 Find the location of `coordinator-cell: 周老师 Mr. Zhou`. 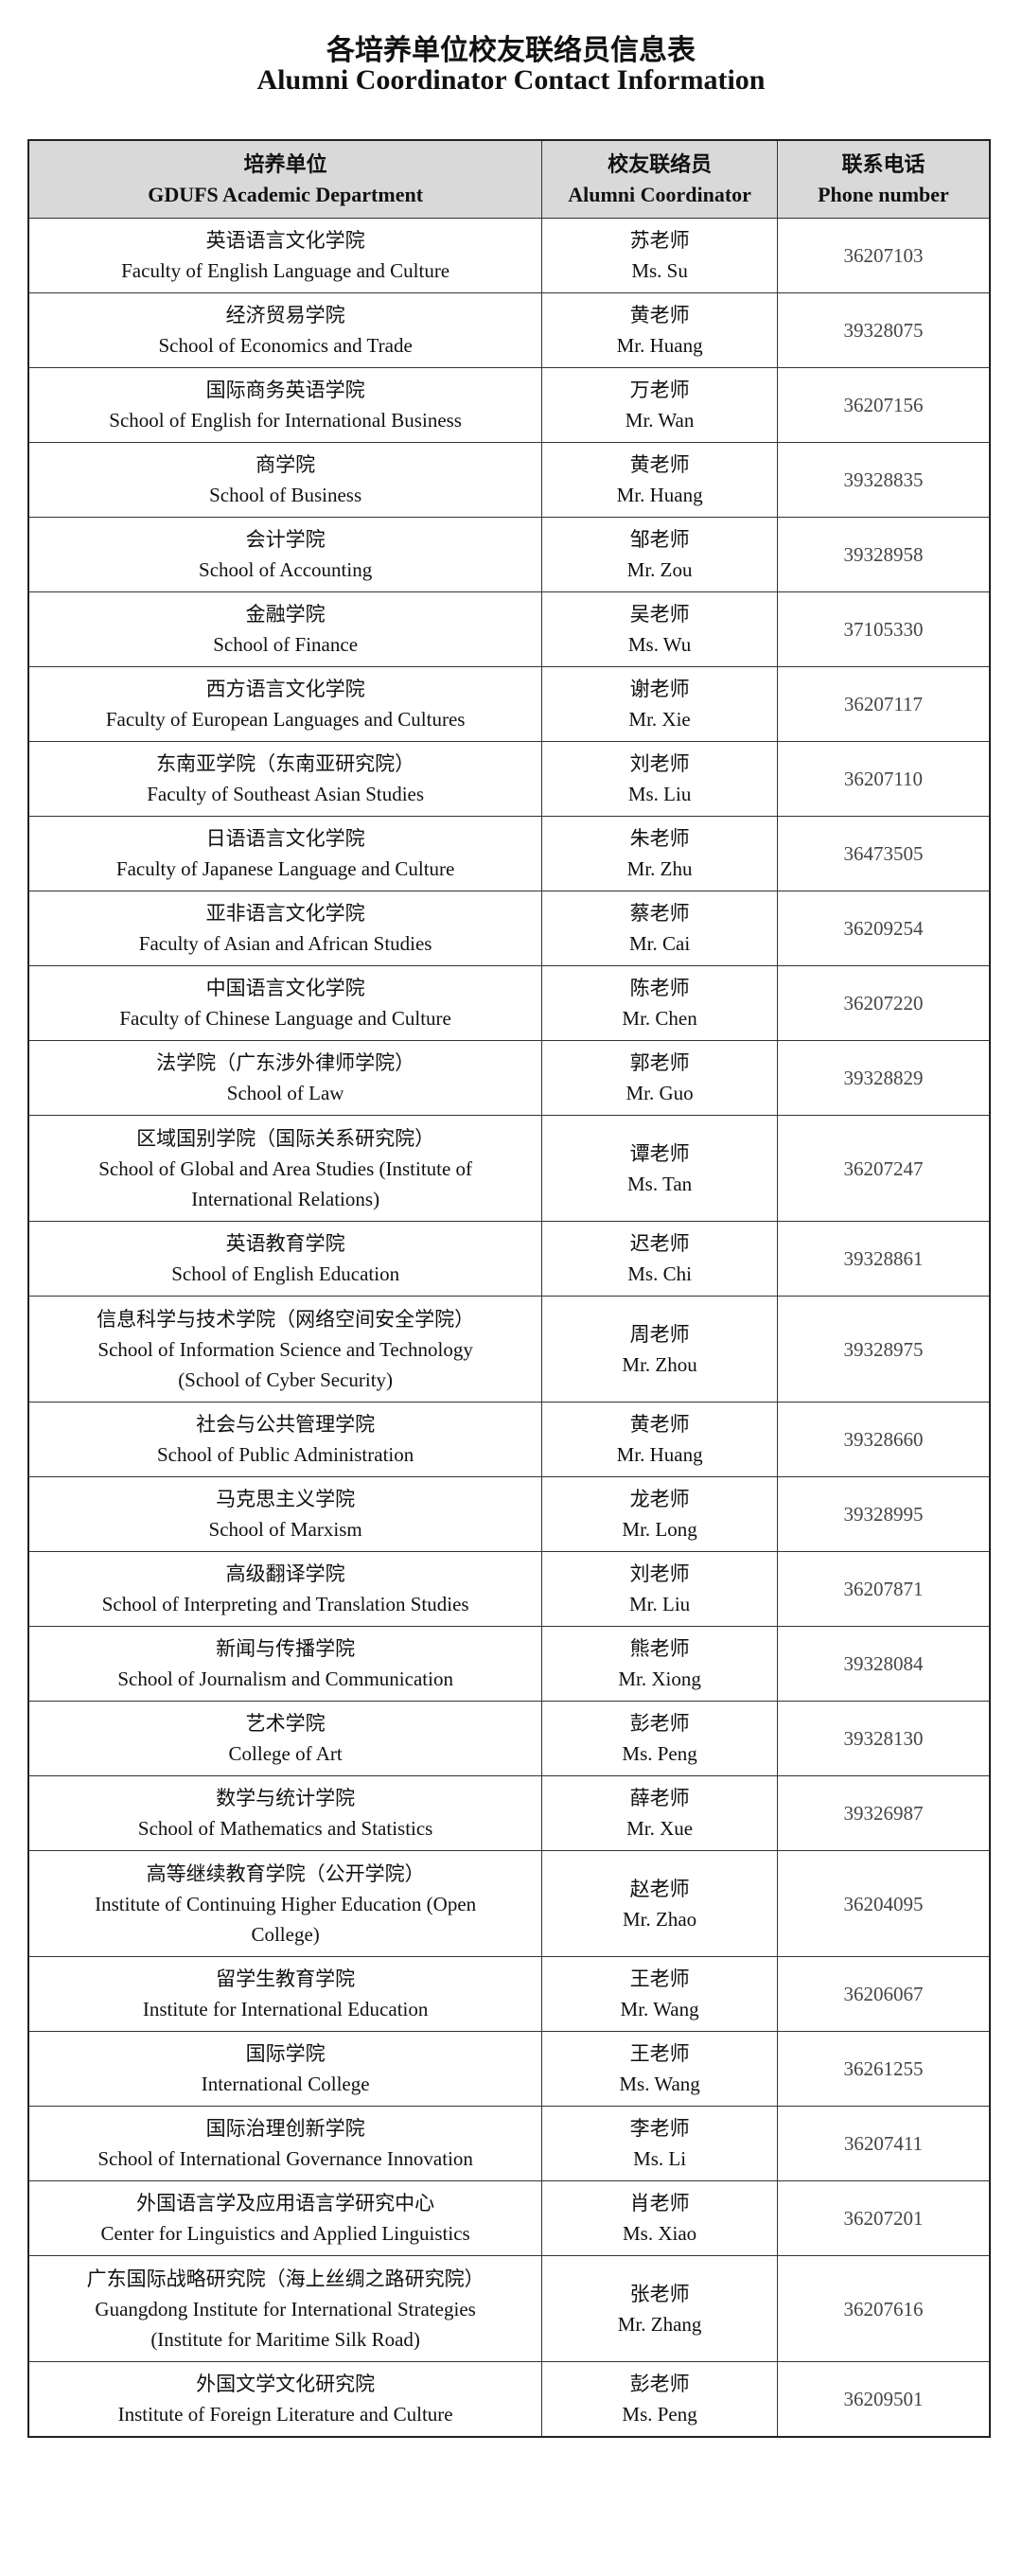

coordinator-cell: 周老师 Mr. Zhou is located at coordinates (659, 1349).